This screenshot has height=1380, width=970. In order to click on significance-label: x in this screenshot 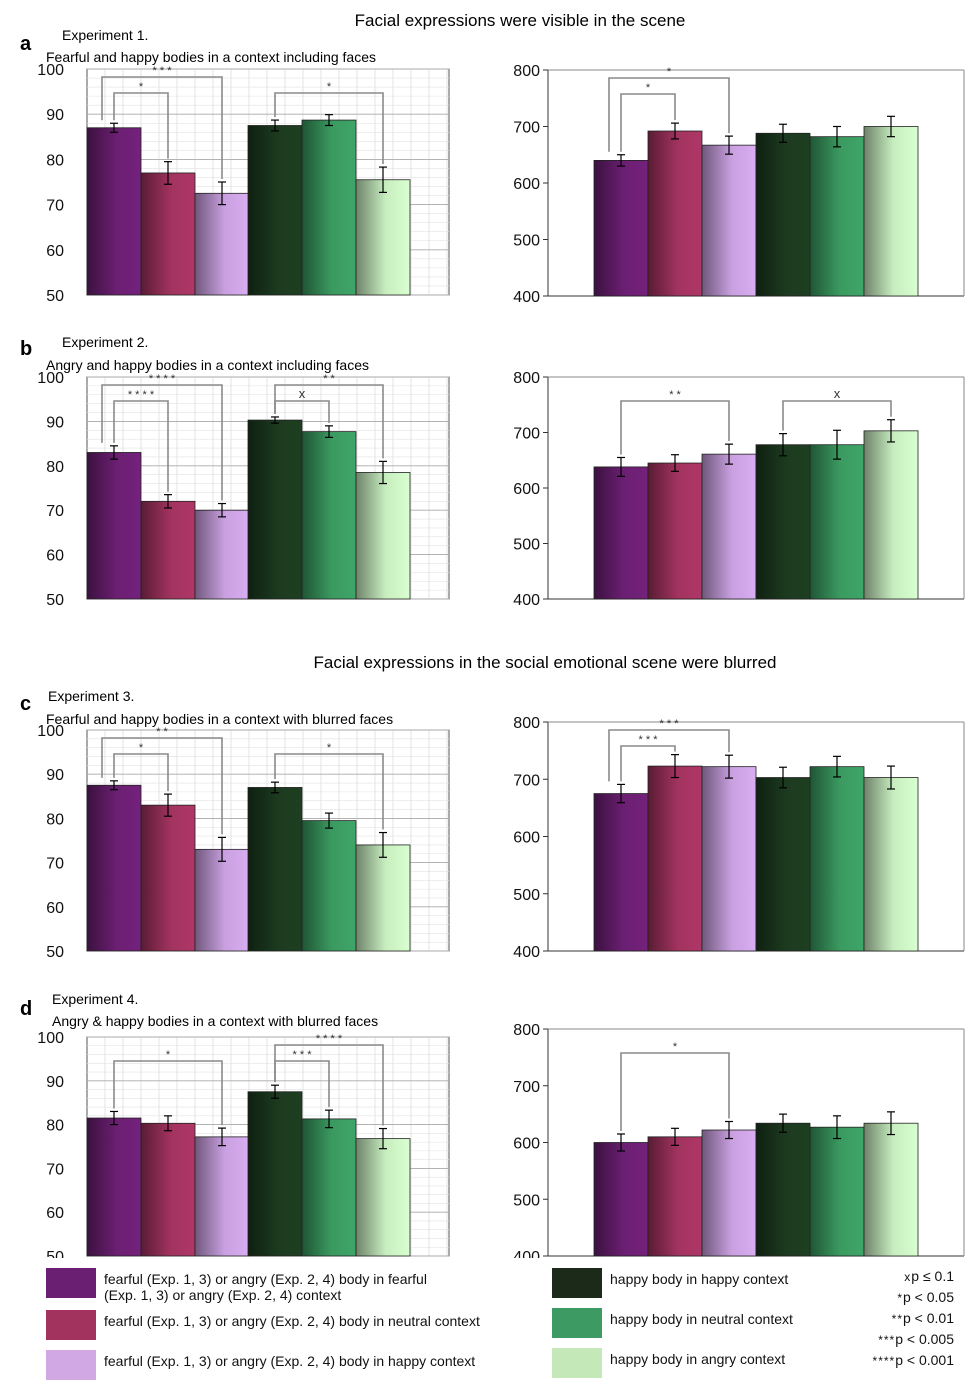, I will do `click(837, 393)`.